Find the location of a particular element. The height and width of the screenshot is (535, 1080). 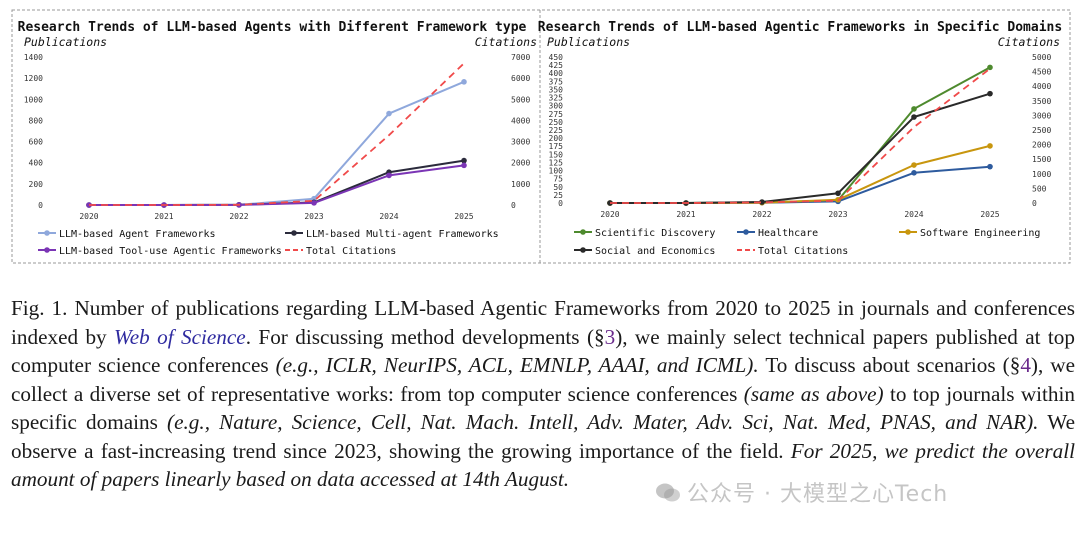

left-tick-label: 1400 is located at coordinates (33, 57).